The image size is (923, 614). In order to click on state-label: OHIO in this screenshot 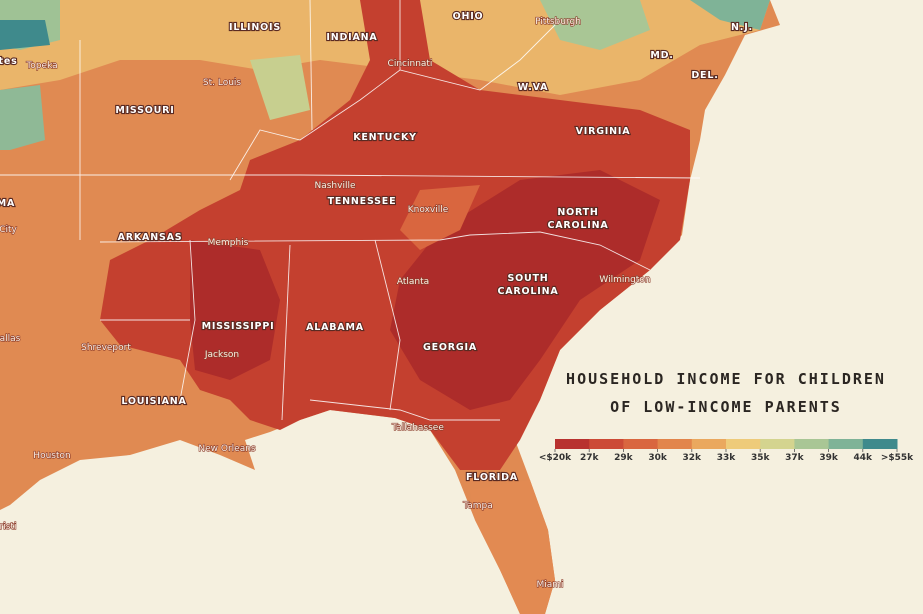, I will do `click(468, 16)`.